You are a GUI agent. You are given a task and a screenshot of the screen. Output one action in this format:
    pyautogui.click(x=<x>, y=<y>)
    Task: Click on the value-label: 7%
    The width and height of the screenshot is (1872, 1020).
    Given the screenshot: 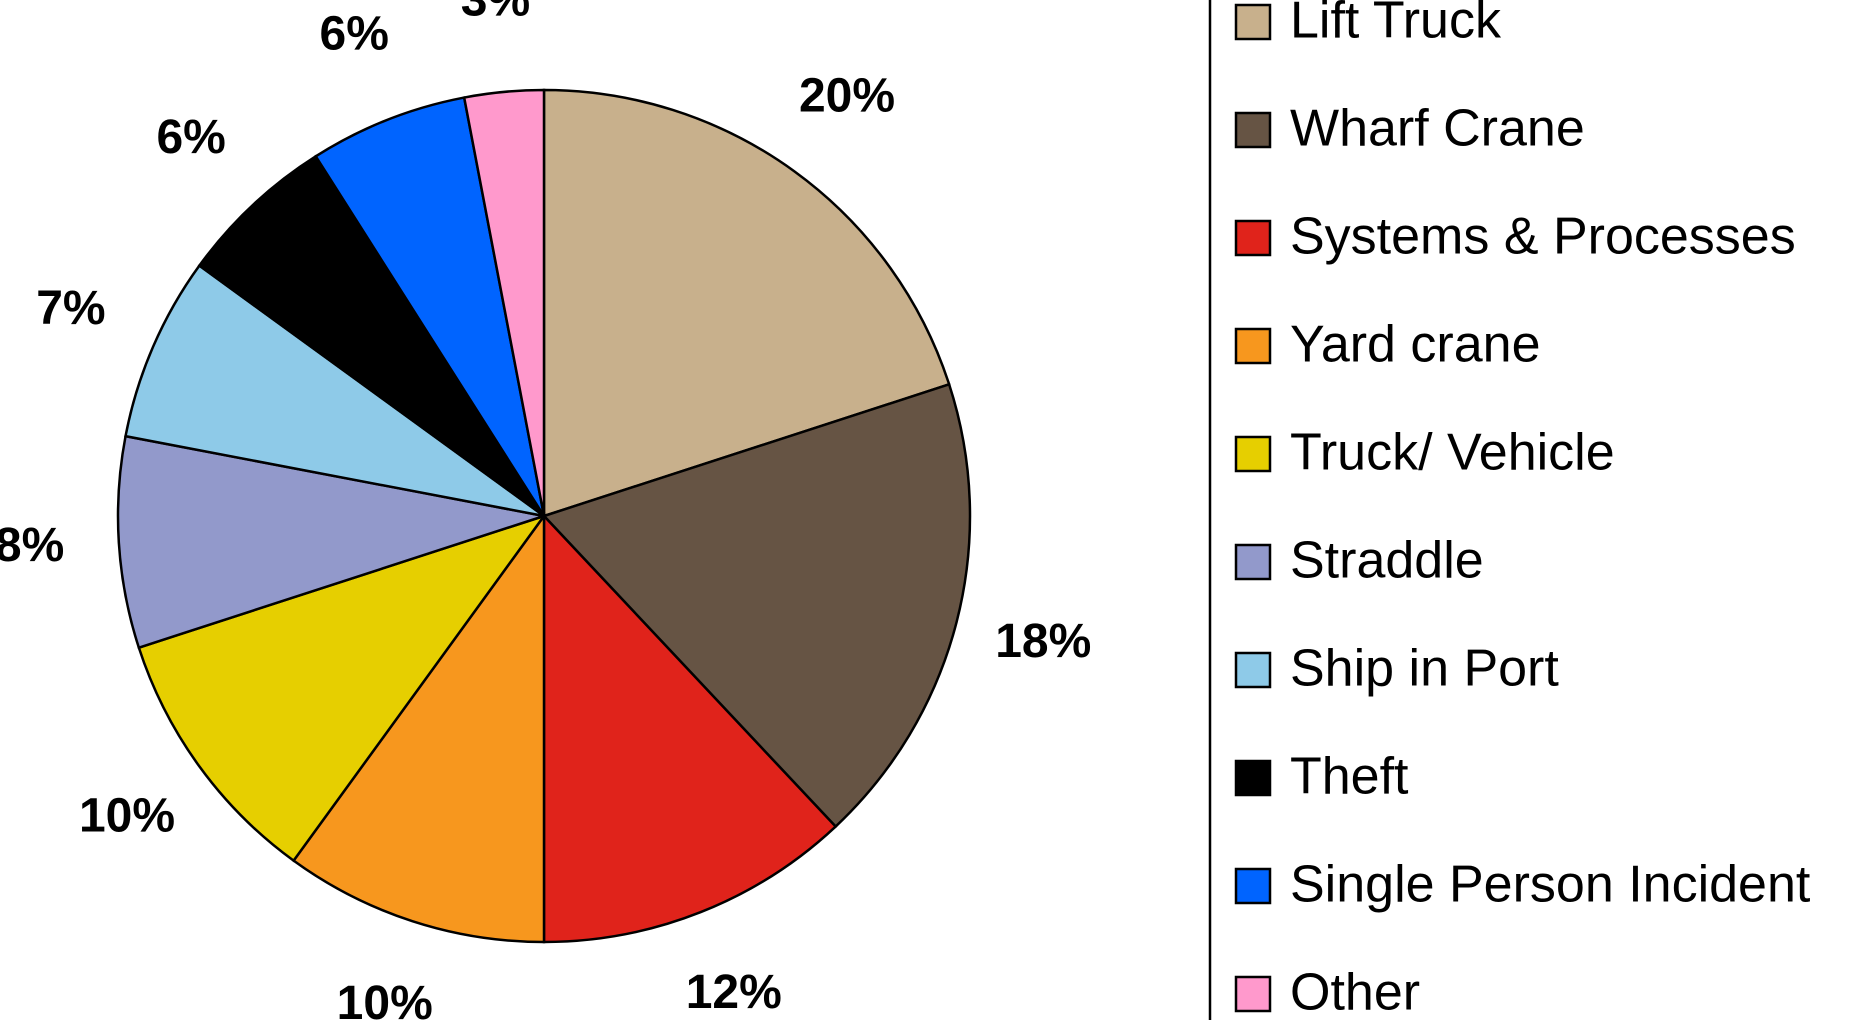 What is the action you would take?
    pyautogui.click(x=70, y=308)
    